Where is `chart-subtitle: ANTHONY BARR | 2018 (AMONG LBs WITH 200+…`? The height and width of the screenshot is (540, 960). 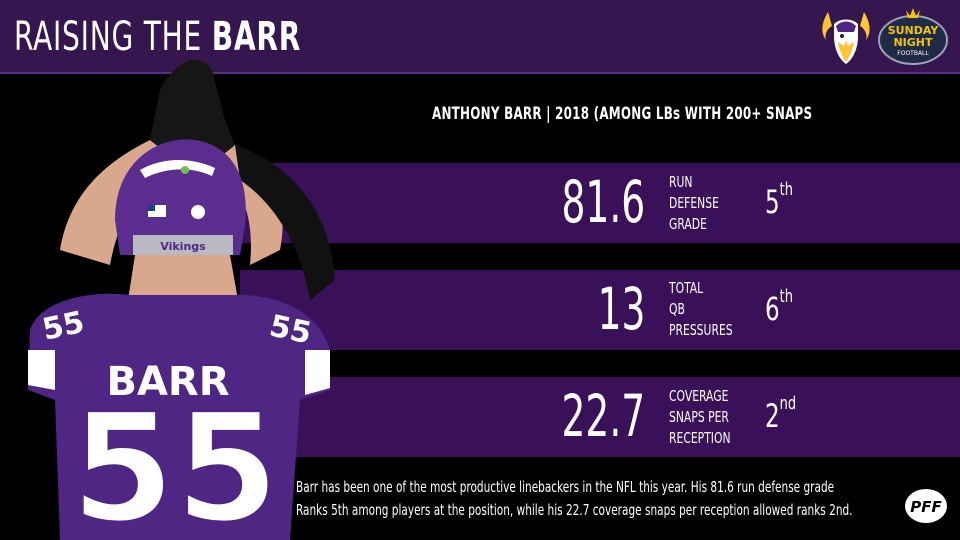 chart-subtitle: ANTHONY BARR | 2018 (AMONG LBs WITH 200+… is located at coordinates (622, 114).